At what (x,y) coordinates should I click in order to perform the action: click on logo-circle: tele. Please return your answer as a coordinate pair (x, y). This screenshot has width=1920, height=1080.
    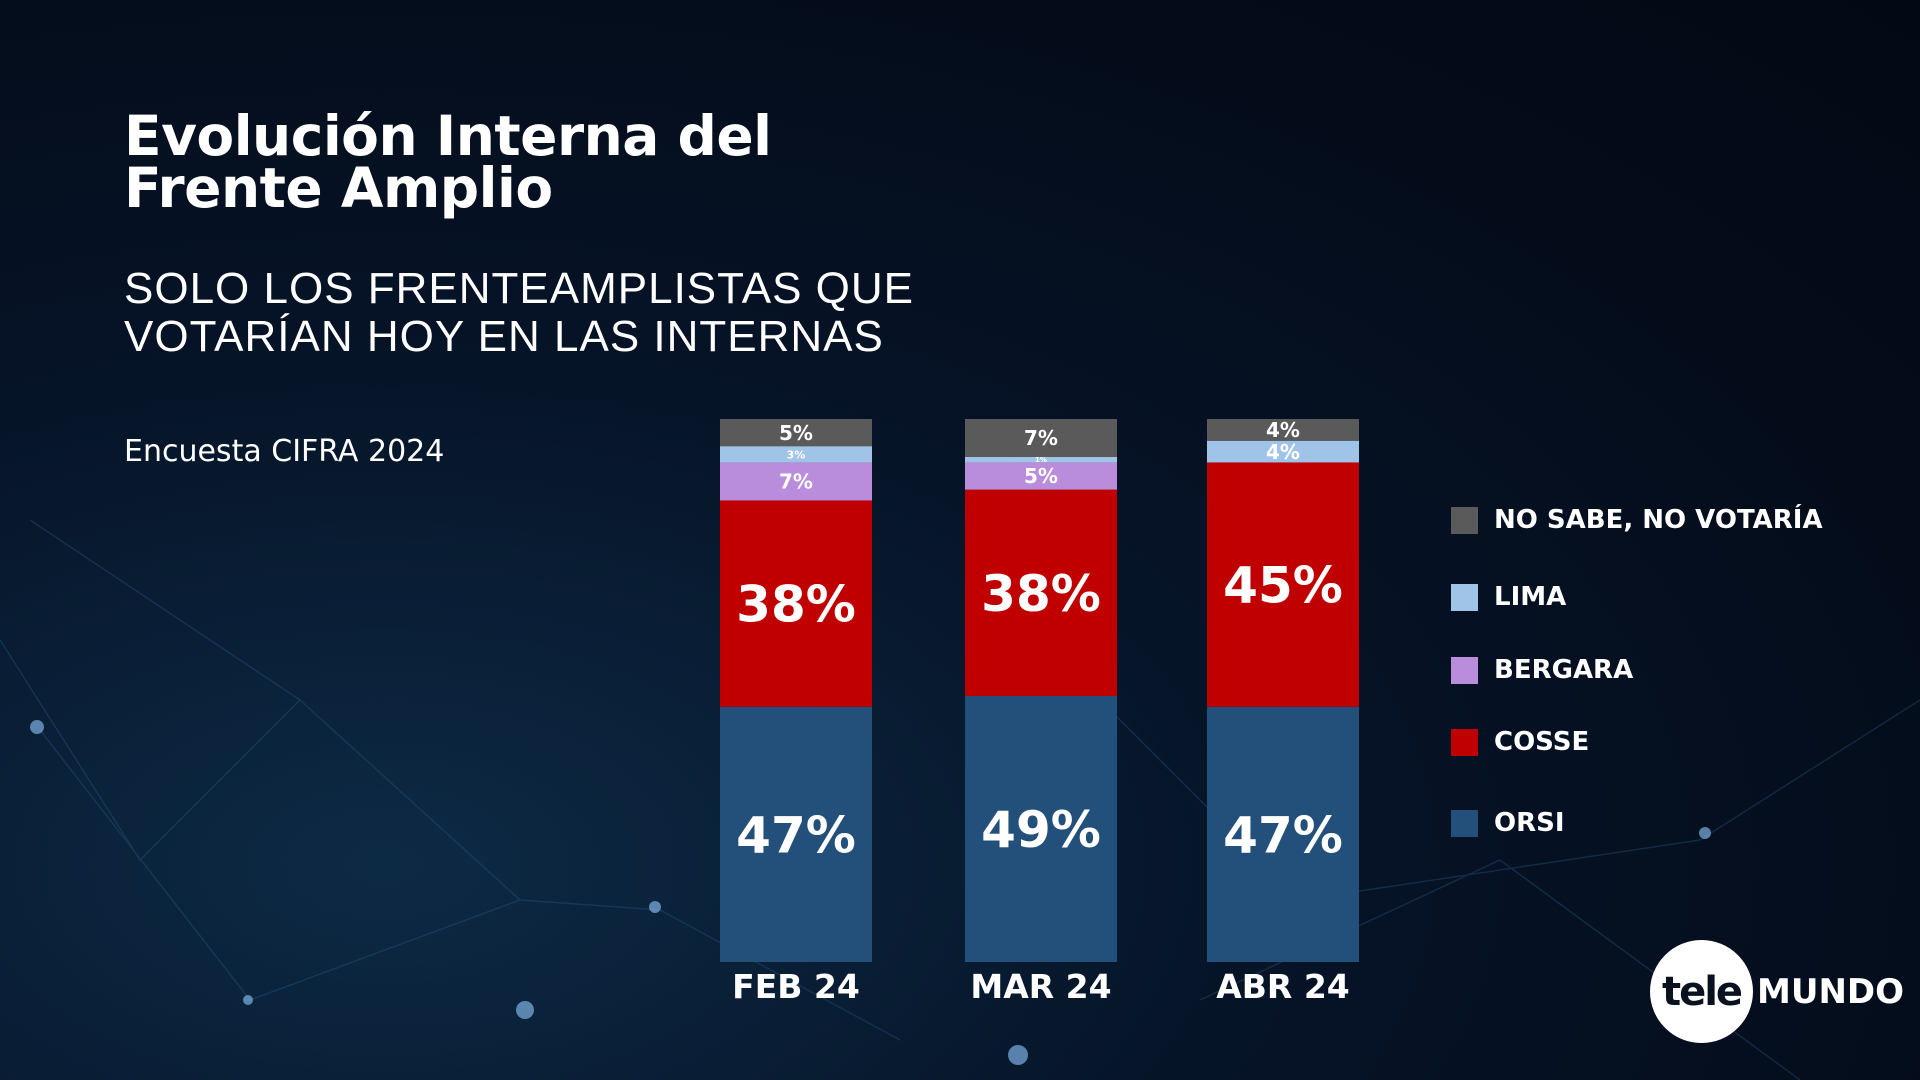
    Looking at the image, I should click on (1701, 991).